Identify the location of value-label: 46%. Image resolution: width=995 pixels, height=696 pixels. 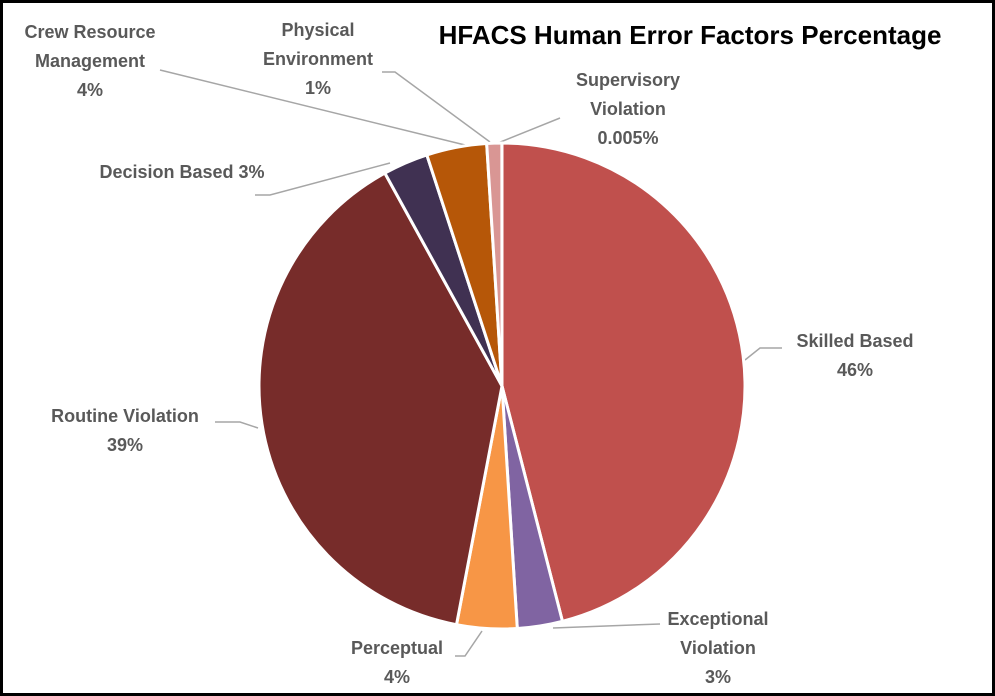
(855, 370).